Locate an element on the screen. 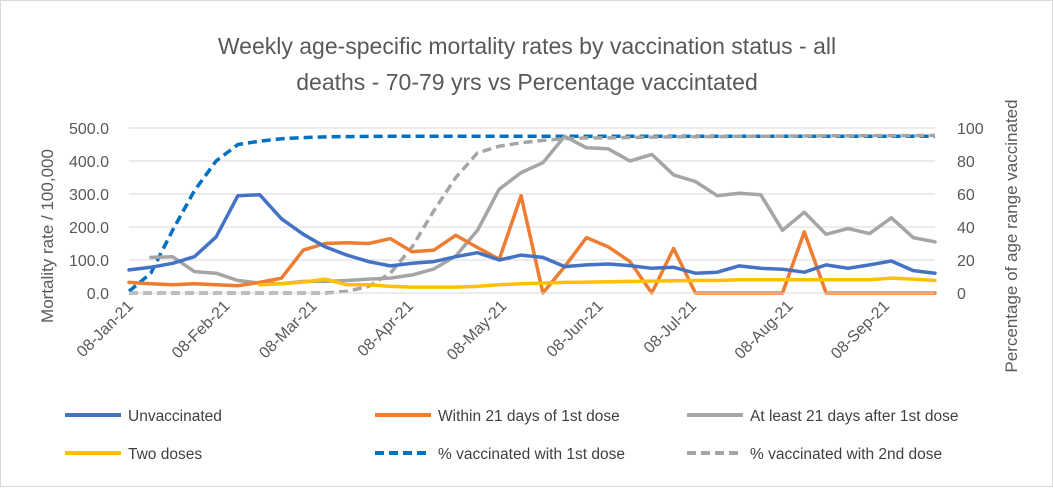  legend-label-4: % vaccinated with 1st dose is located at coordinates (531, 454).